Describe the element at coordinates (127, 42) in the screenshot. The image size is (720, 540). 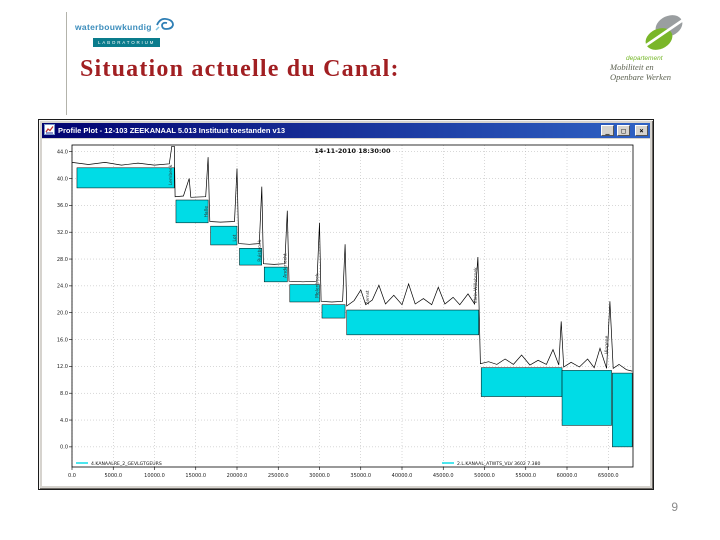
I see `laboratorium-banner: LABORATORIUM` at that location.